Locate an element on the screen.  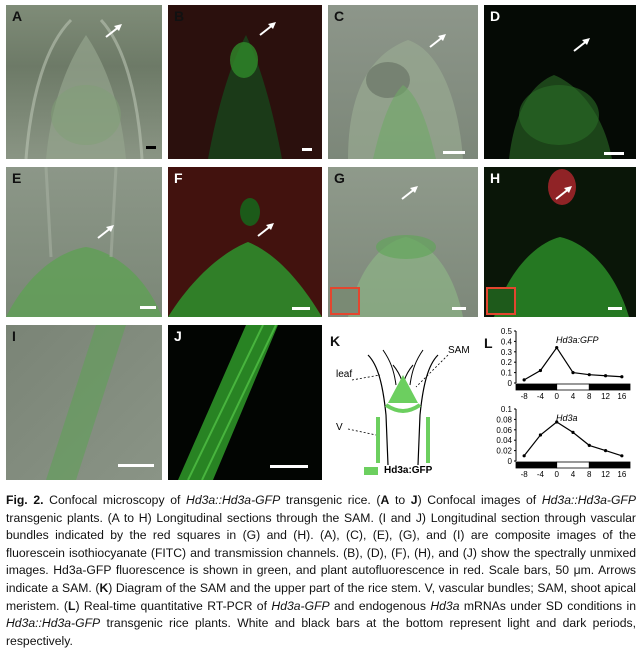
x-tick-label: 4 is located at coordinates (573, 396).